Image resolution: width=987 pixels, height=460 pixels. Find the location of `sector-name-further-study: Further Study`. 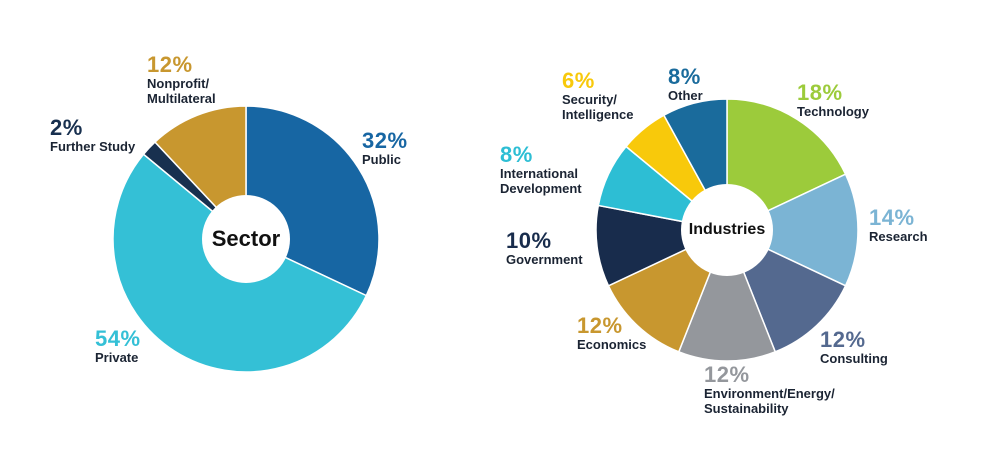

sector-name-further-study: Further Study is located at coordinates (93, 147).